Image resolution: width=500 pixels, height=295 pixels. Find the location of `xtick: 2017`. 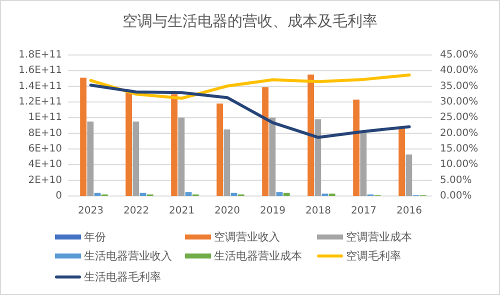

xtick: 2017 is located at coordinates (363, 211).